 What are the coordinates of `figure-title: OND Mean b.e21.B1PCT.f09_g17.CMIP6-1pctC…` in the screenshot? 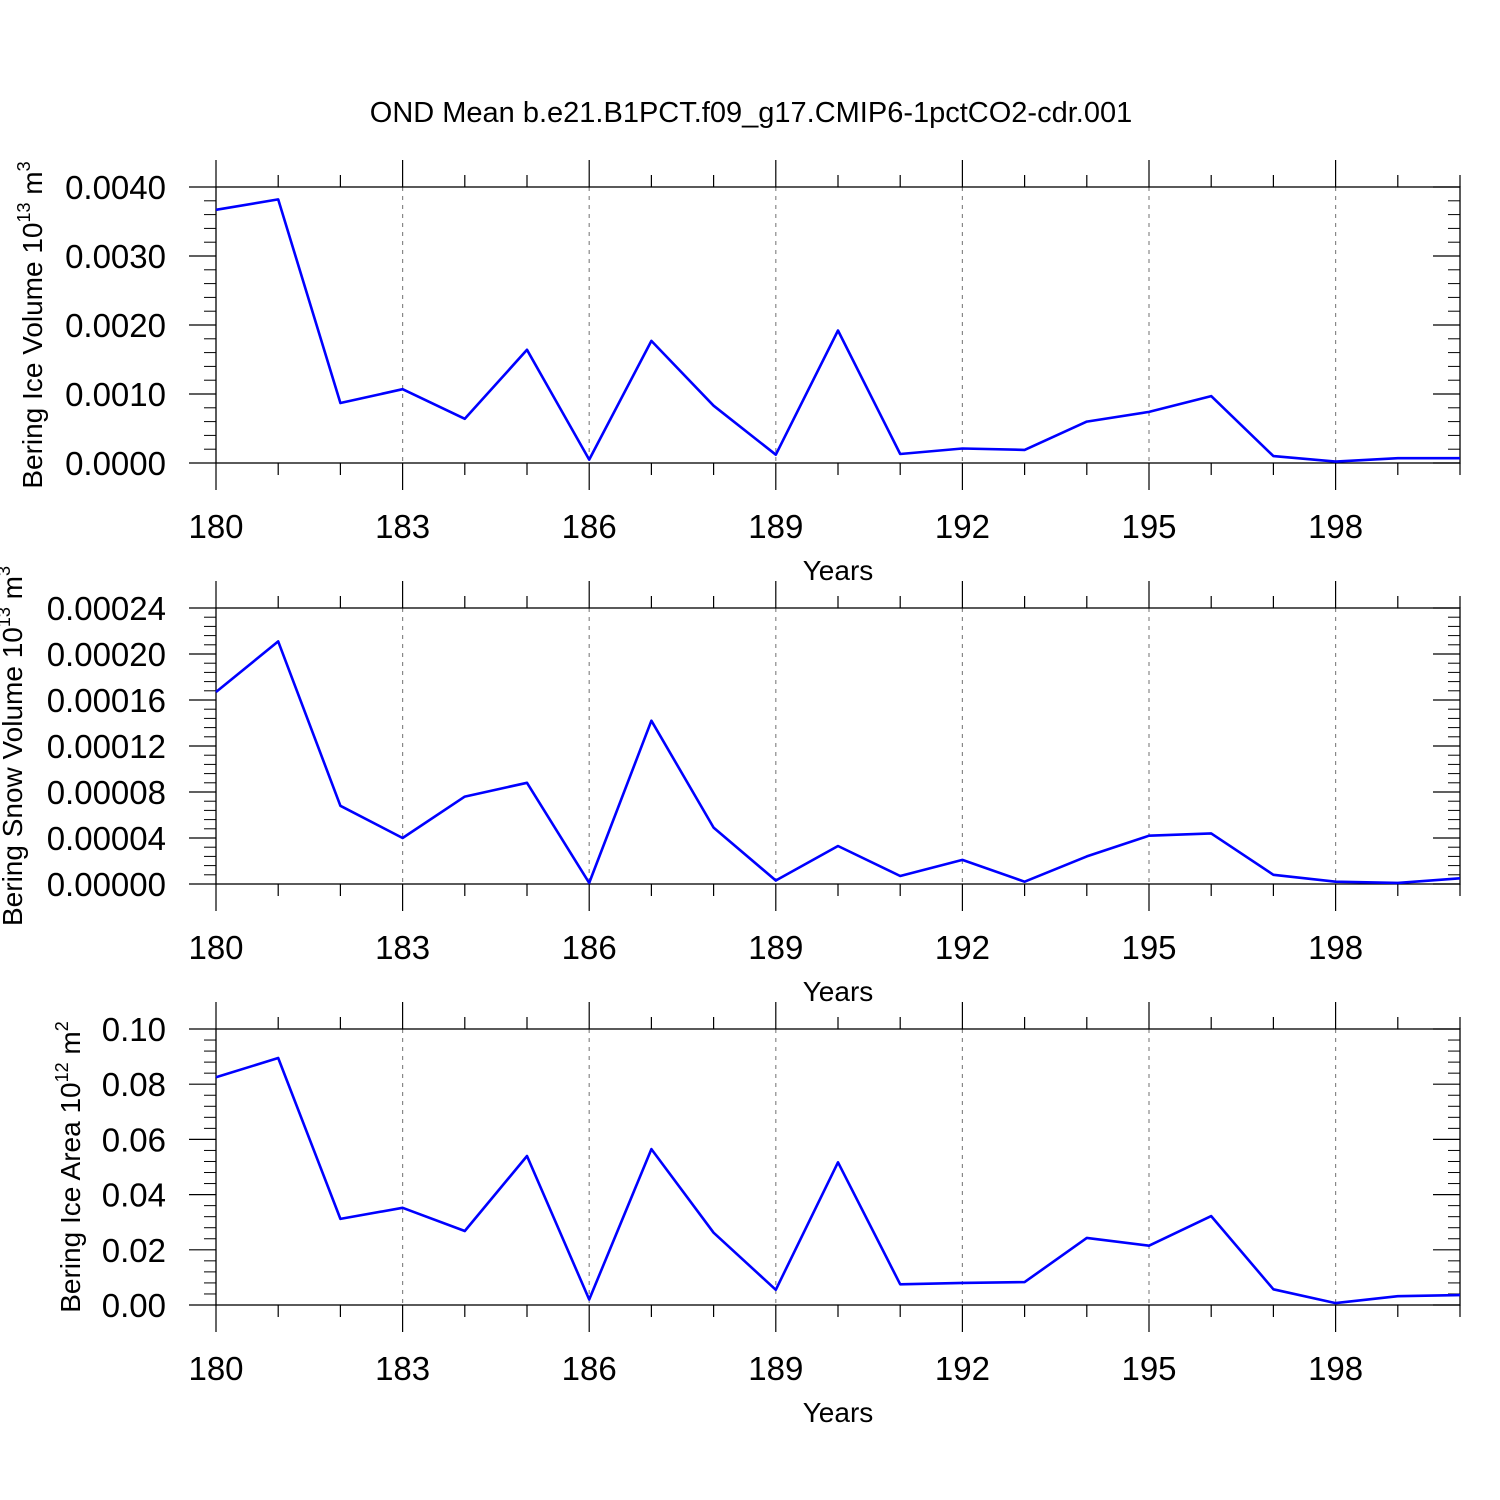 It's located at (751, 113).